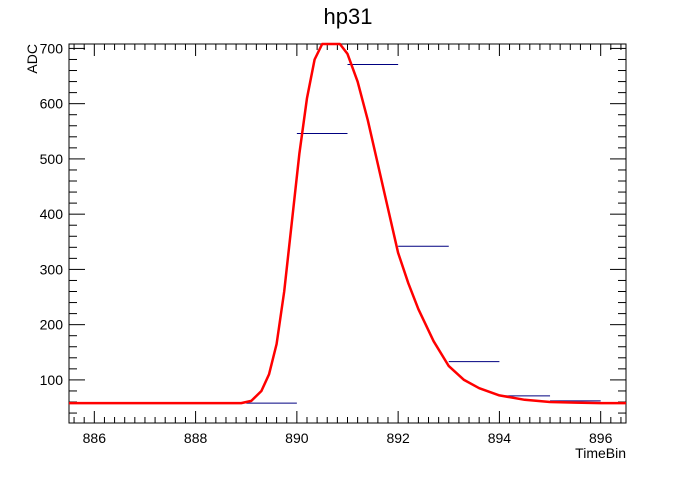 The image size is (696, 477). What do you see at coordinates (95, 438) in the screenshot?
I see `x-tick-label: 886` at bounding box center [95, 438].